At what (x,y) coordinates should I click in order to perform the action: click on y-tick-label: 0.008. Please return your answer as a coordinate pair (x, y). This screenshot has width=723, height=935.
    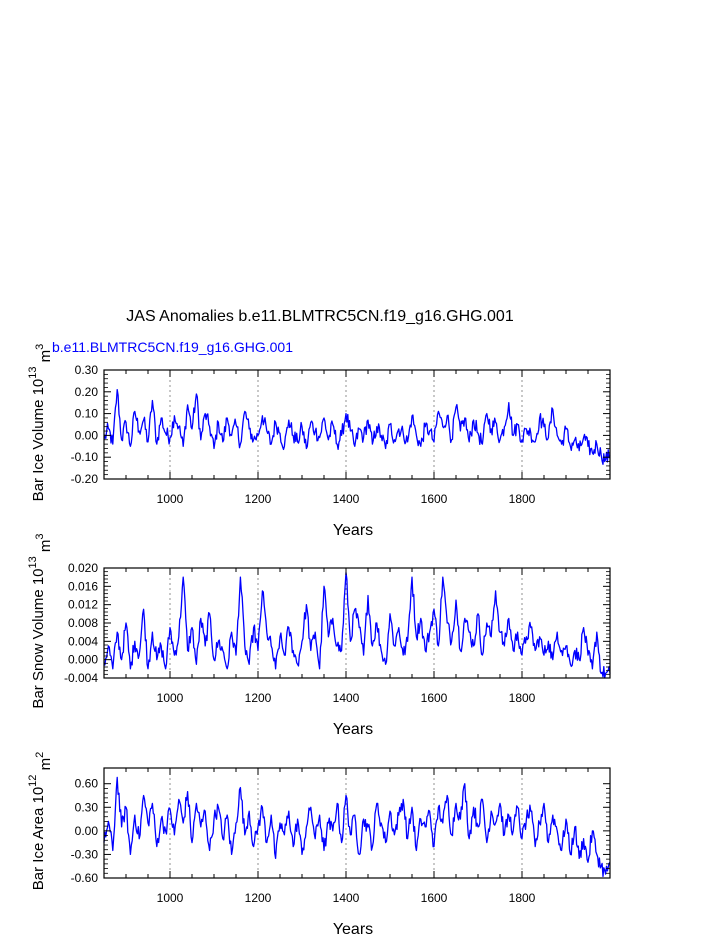
    Looking at the image, I should click on (83, 623).